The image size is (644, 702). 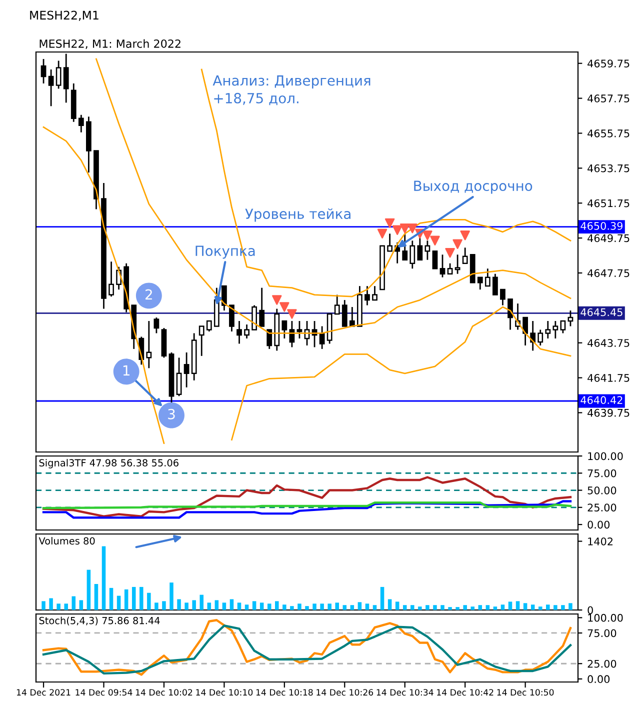 I want to click on annotation: Анализ: Дивергенция +18,75 дол., so click(x=291, y=90).